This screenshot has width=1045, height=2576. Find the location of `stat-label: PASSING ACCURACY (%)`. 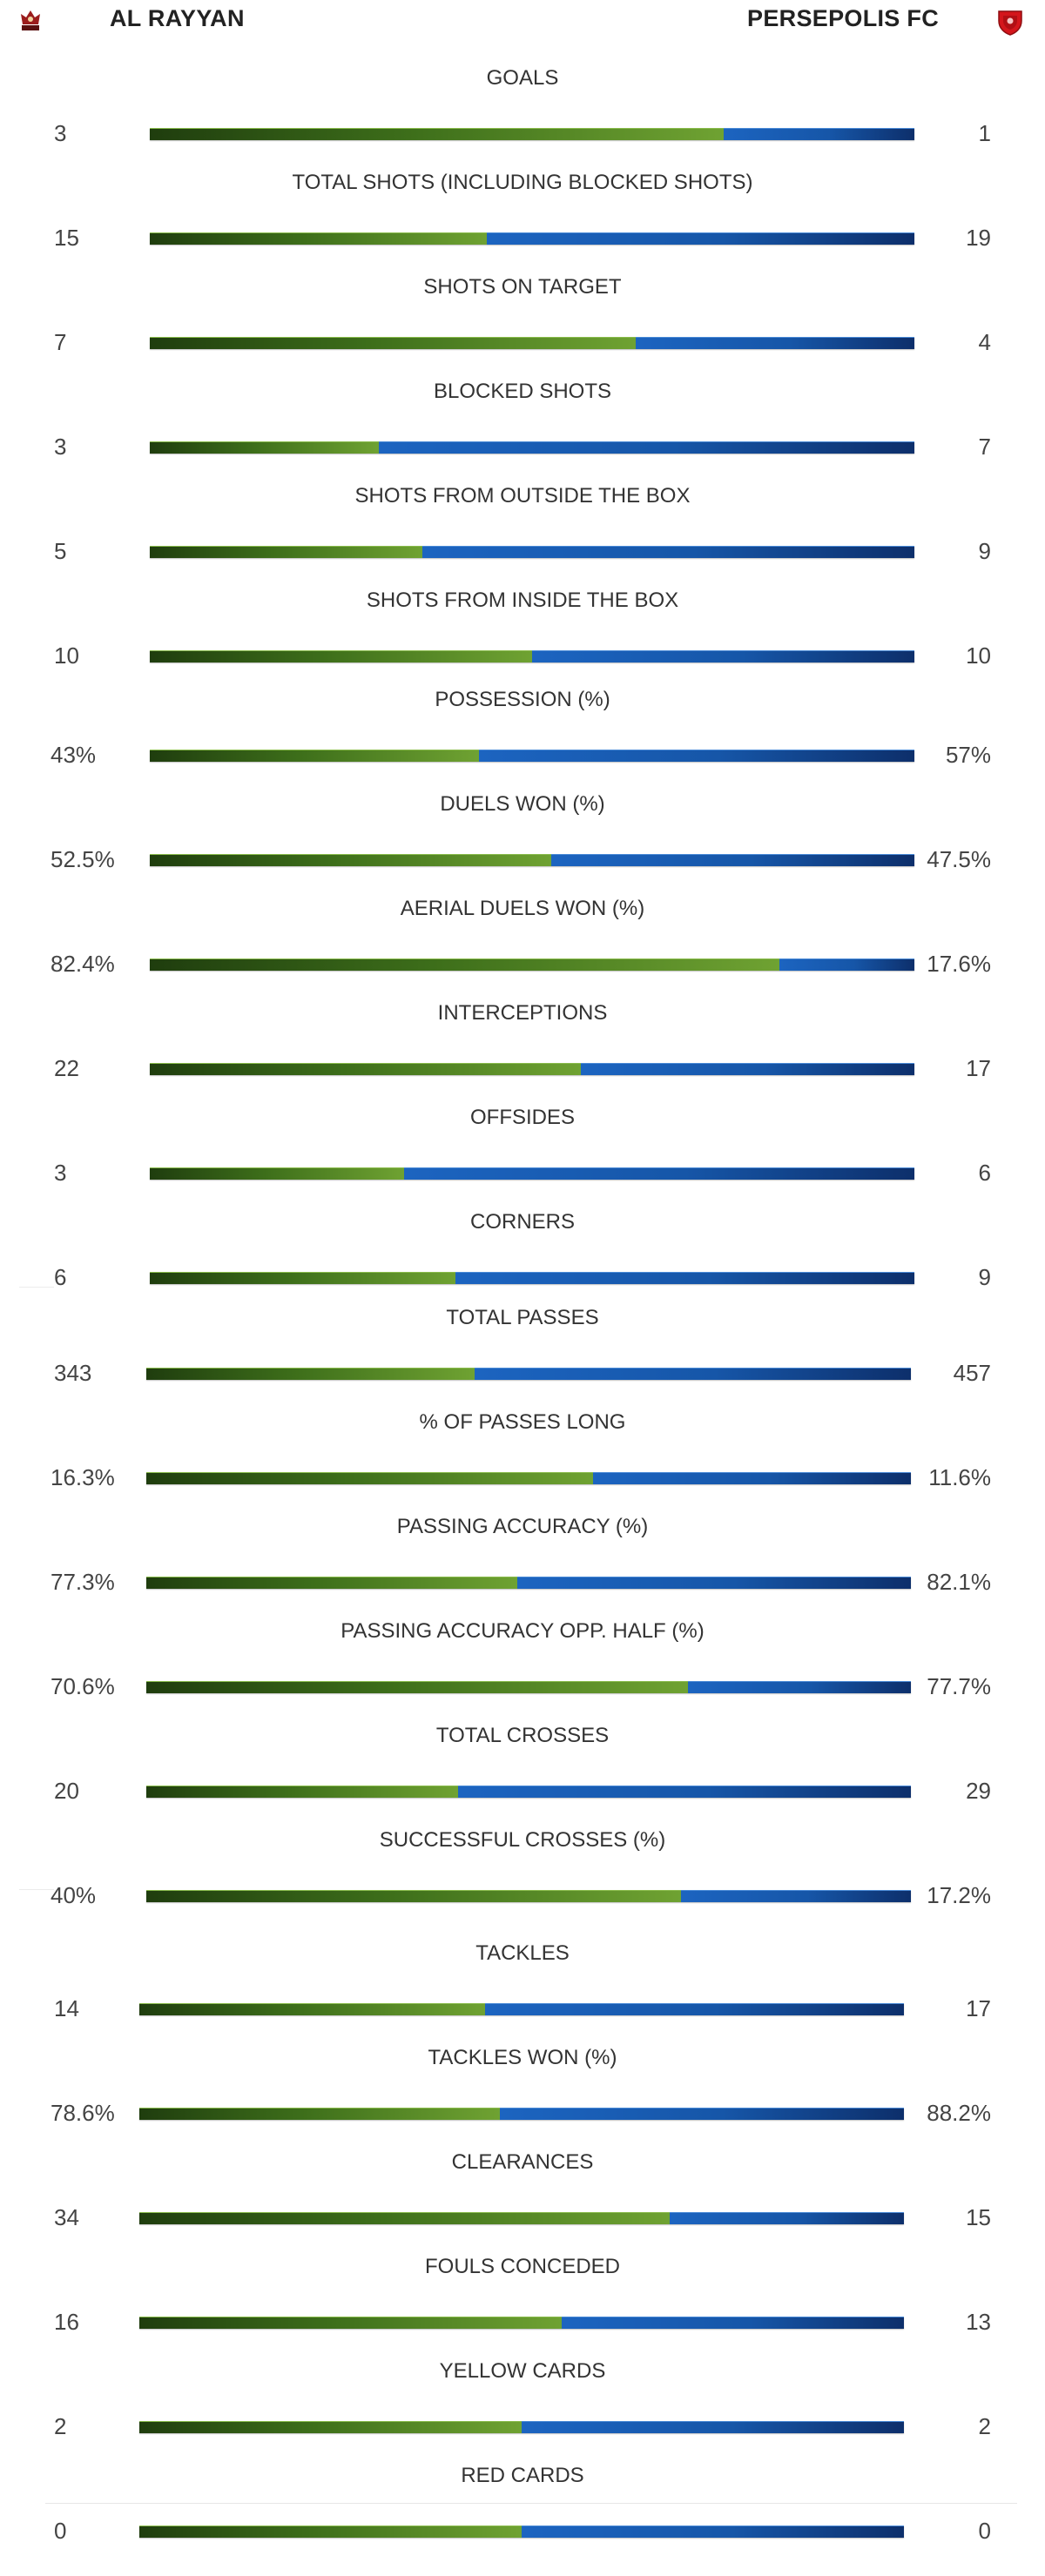

stat-label: PASSING ACCURACY (%) is located at coordinates (522, 1526).